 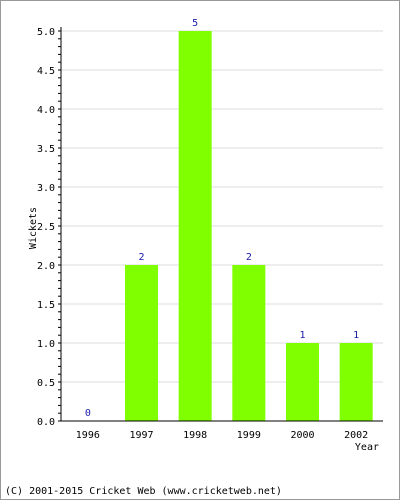 I want to click on data-label-2000: 1, so click(x=302, y=335).